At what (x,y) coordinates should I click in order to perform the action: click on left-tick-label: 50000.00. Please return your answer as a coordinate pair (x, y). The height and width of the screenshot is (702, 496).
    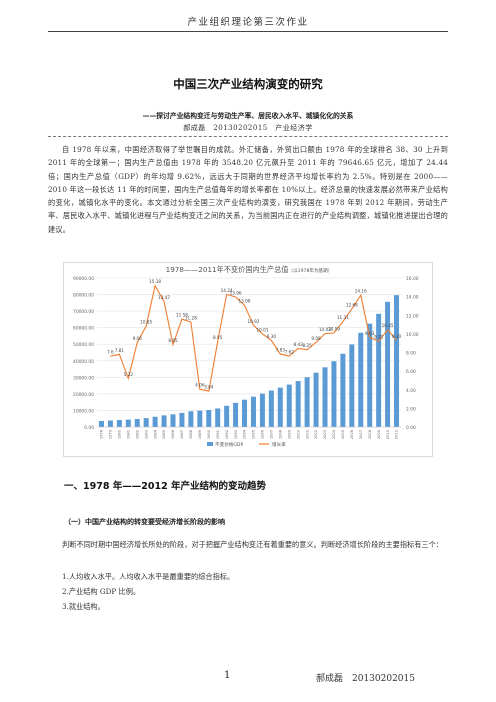
    Looking at the image, I should click on (83, 345).